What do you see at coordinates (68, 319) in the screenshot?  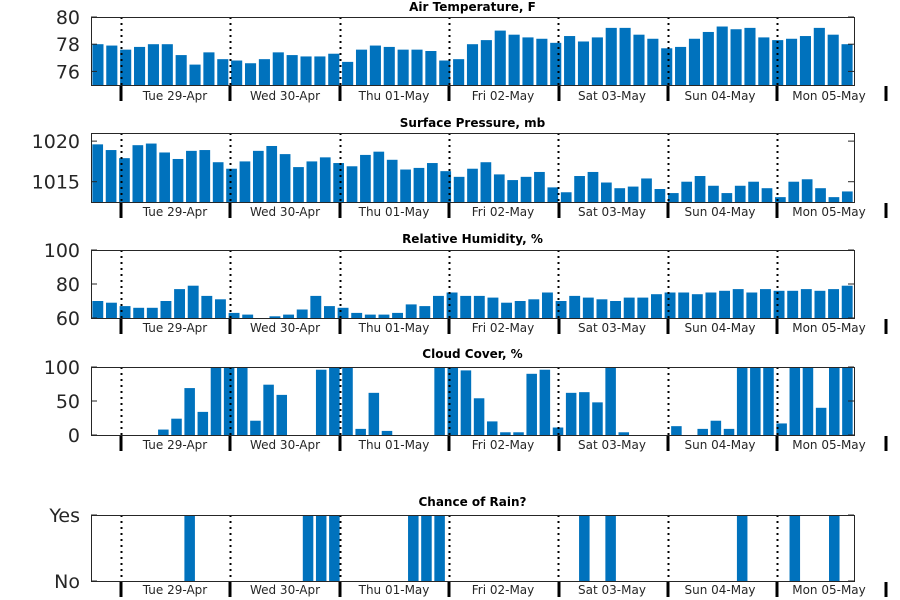 I see `y-tick-label: 60` at bounding box center [68, 319].